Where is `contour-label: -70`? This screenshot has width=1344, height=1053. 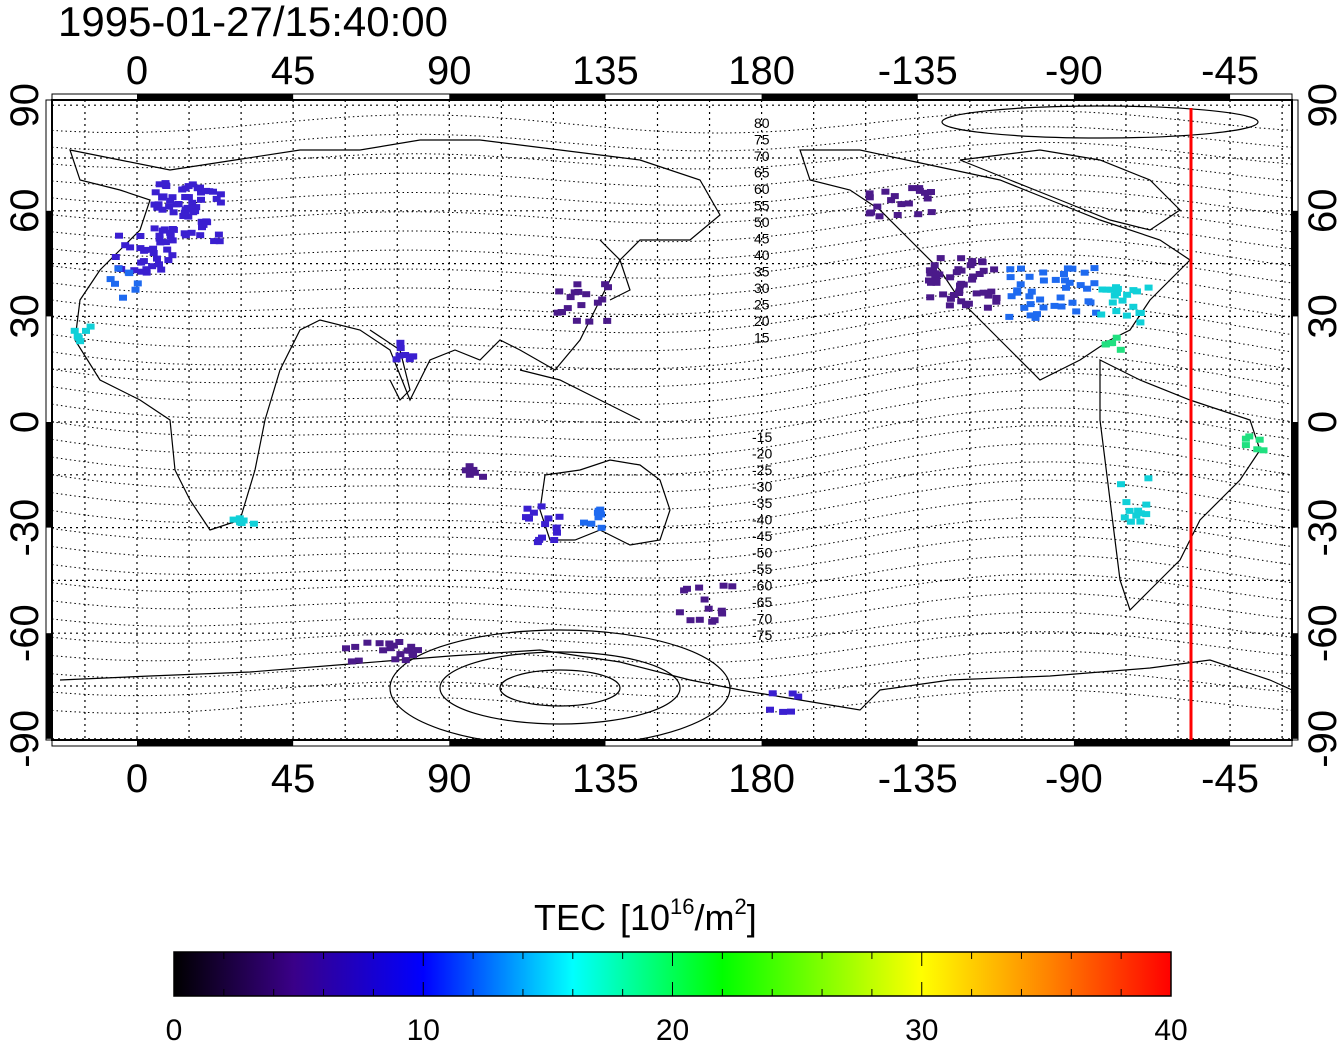
contour-label: -70 is located at coordinates (762, 619).